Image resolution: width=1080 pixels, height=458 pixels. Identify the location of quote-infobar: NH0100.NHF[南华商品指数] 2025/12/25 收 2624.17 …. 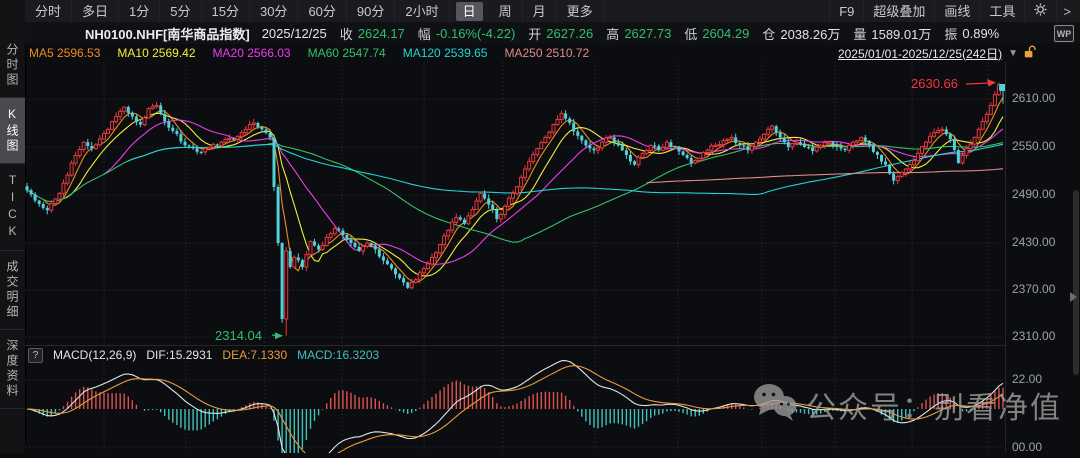
(552, 33).